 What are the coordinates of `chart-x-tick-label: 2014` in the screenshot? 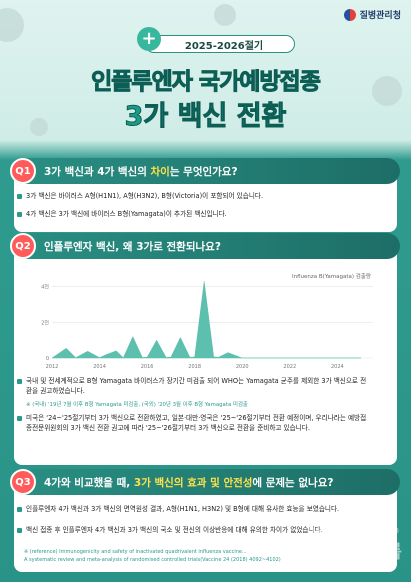 It's located at (99, 367).